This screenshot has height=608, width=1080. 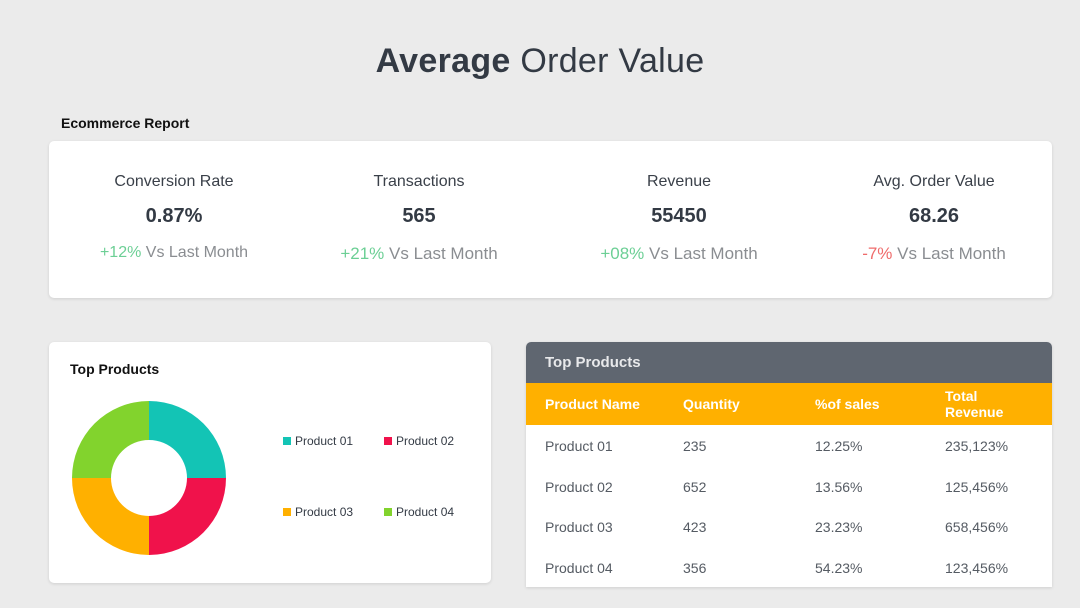 I want to click on kpi-change-value: +08%, so click(x=622, y=253).